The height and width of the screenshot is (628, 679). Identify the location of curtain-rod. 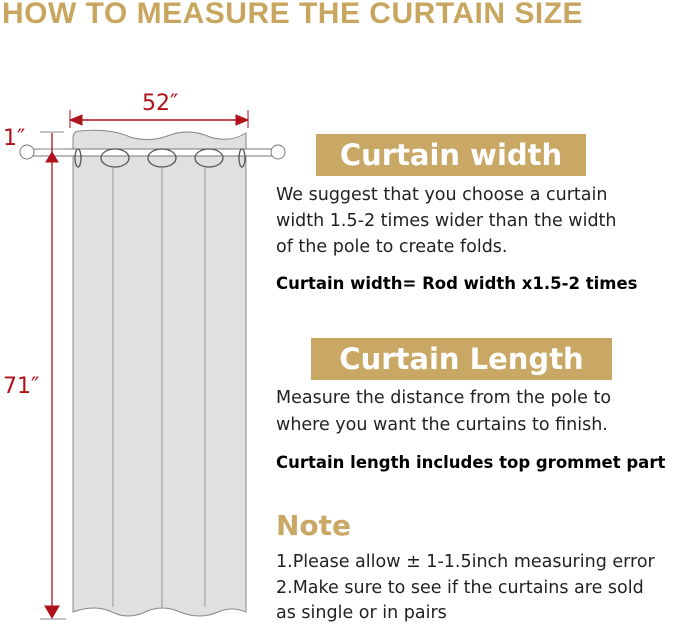
(152, 152).